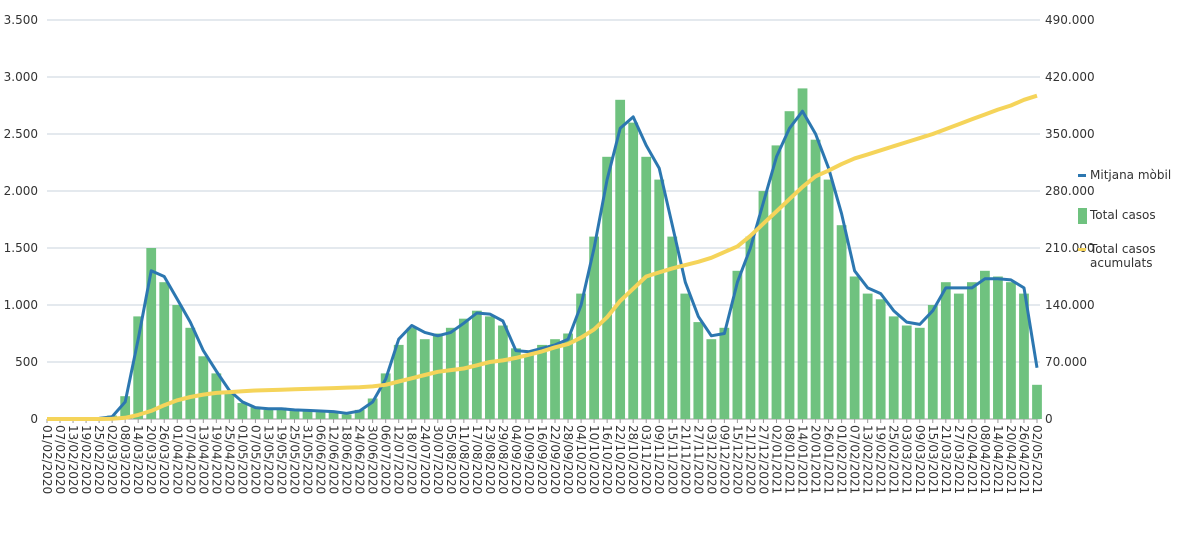  Describe the element at coordinates (412, 459) in the screenshot. I see `x-tick-label: 18/07/2020` at that location.